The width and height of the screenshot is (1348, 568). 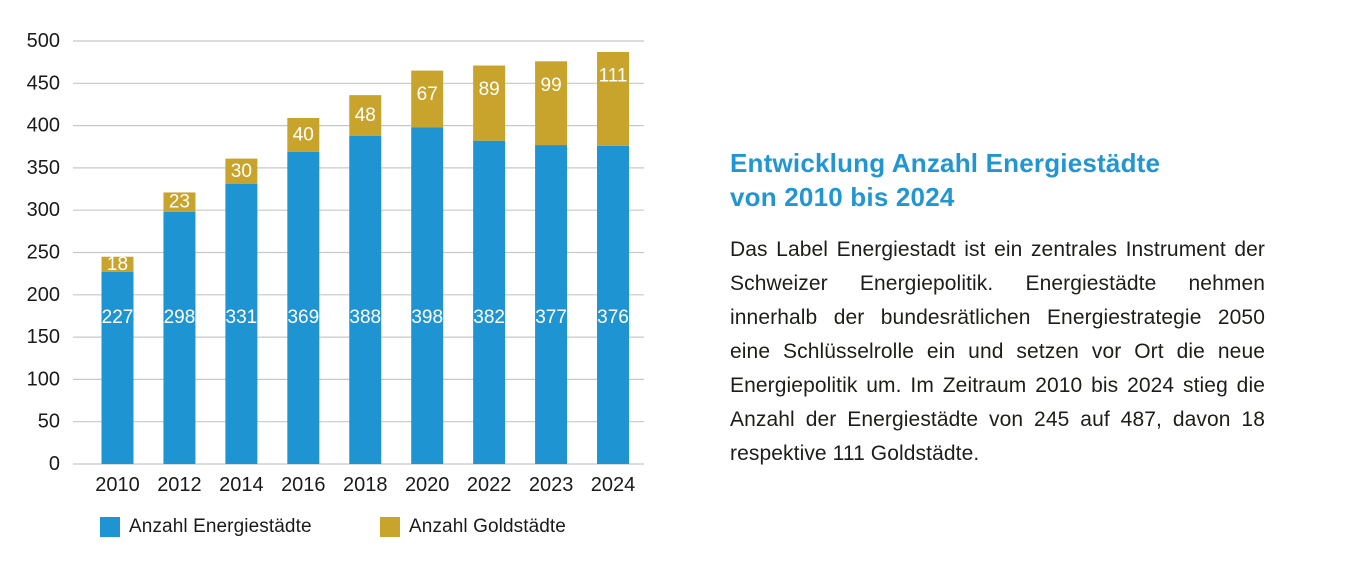 What do you see at coordinates (43, 83) in the screenshot?
I see `y-tick-label: 450` at bounding box center [43, 83].